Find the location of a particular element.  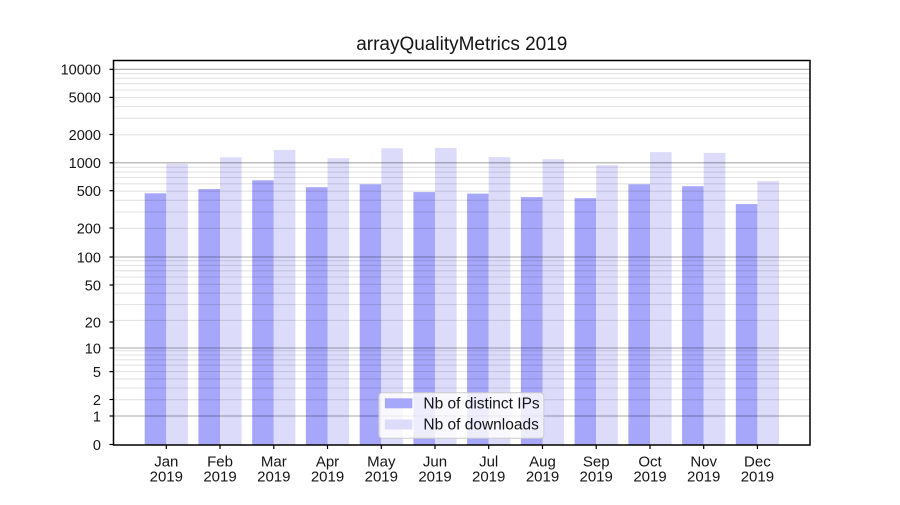

svg-text: 200 is located at coordinates (89, 229).